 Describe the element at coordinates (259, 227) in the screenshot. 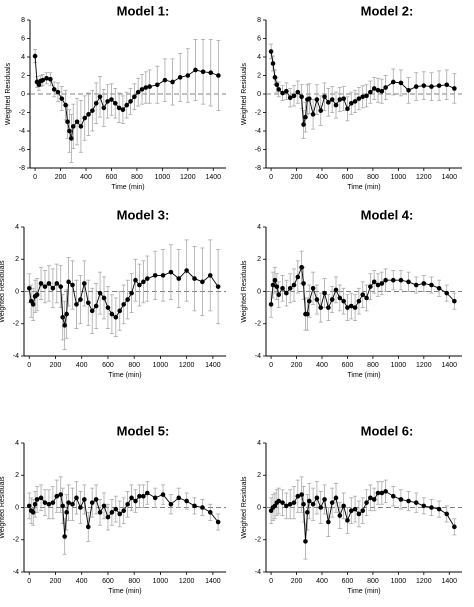

I see `y-tick-label: 4` at that location.